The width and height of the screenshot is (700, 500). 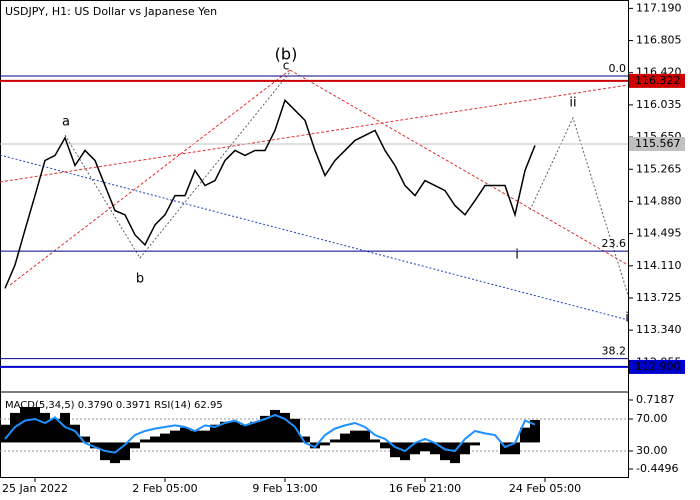 I want to click on wave-label: ii, so click(x=572, y=103).